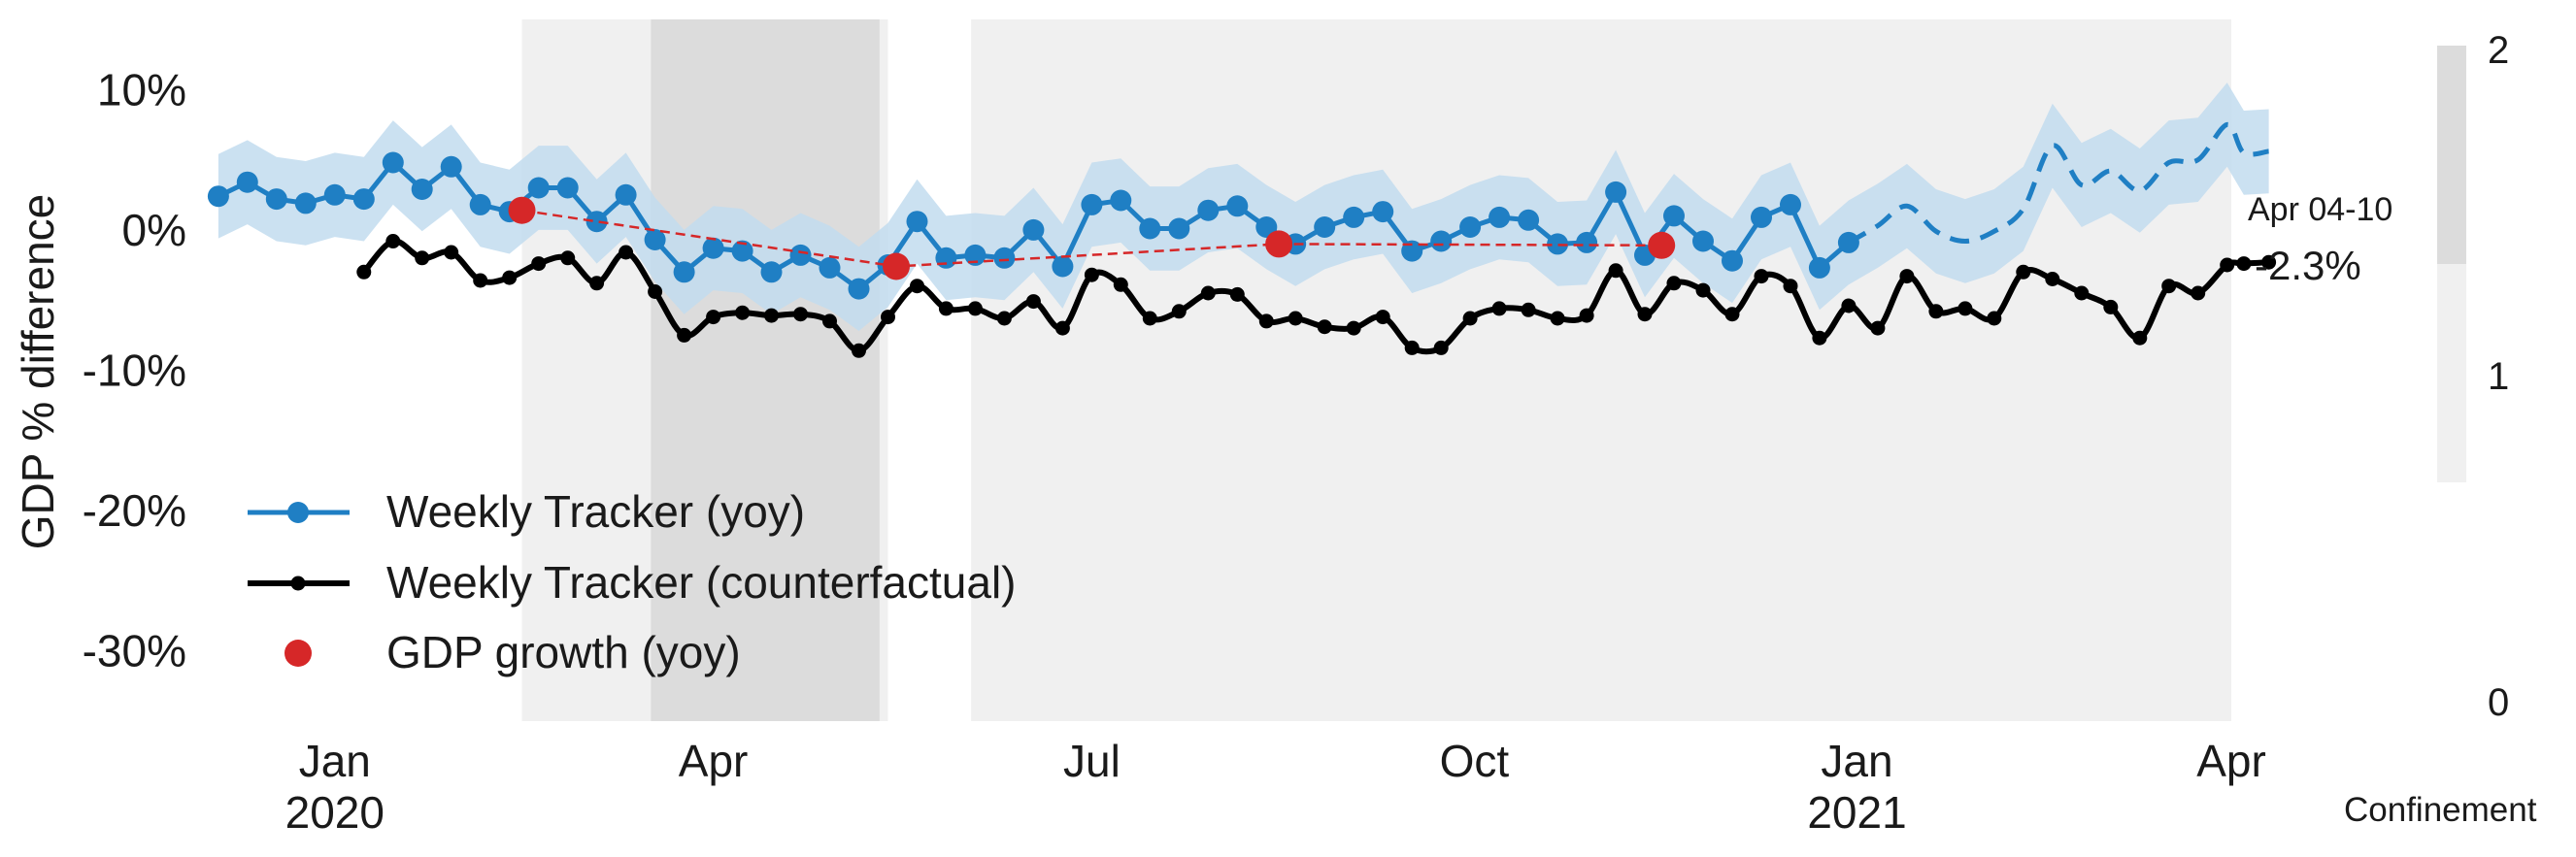 The image size is (2576, 857). I want to click on colorbar-title: Confinement, so click(2441, 810).